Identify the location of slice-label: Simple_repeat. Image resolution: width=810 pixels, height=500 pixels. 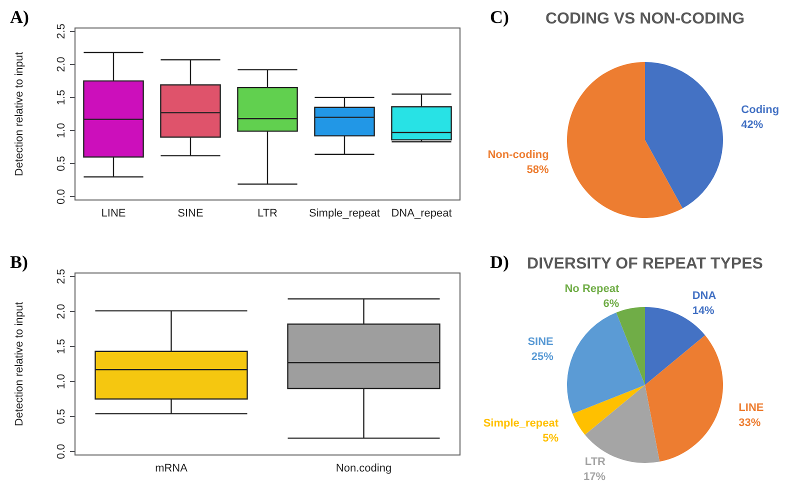
(521, 423).